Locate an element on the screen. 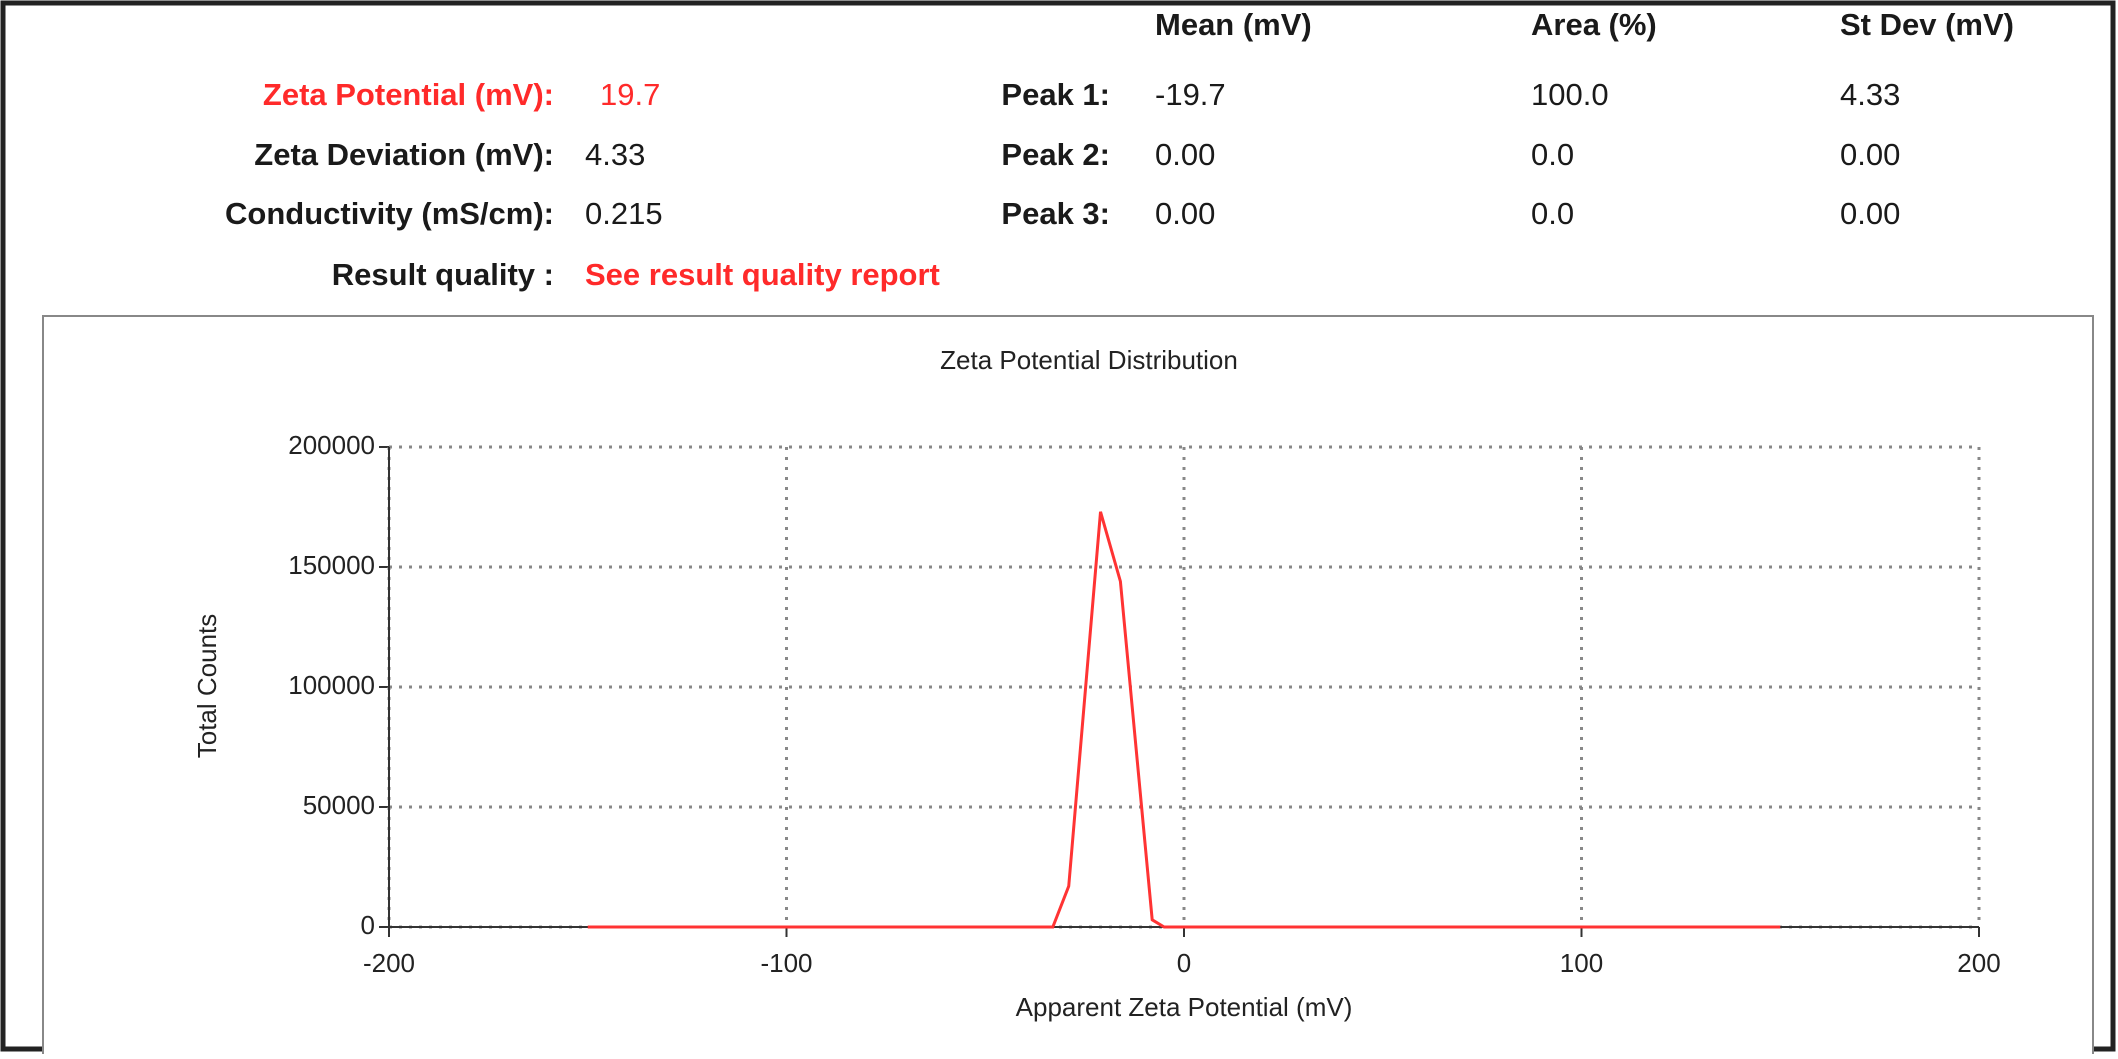  x-tick-label: 100 is located at coordinates (1581, 963).